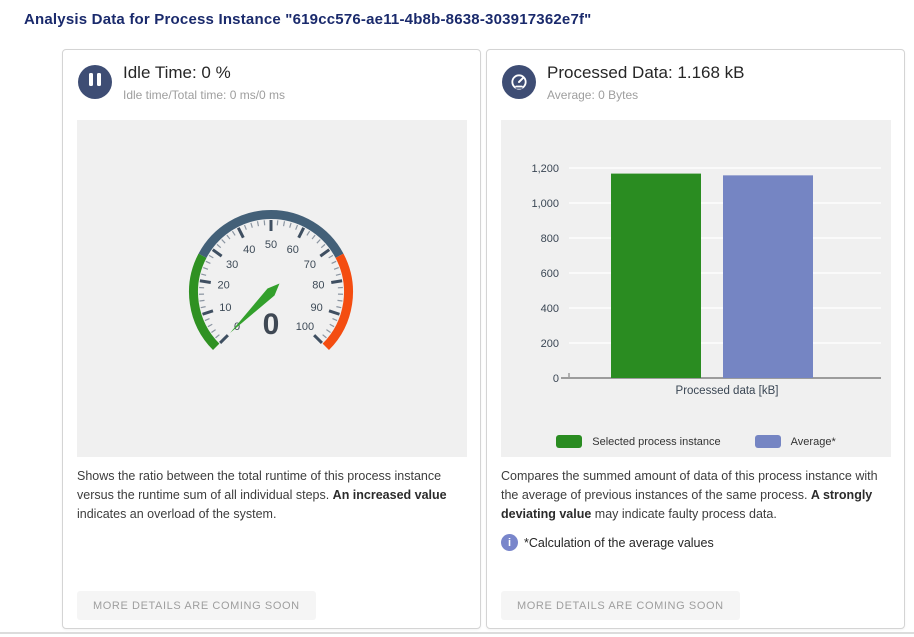 The height and width of the screenshot is (637, 914). I want to click on processed-card-title: Processed Data: 1.168 kB, so click(646, 72).